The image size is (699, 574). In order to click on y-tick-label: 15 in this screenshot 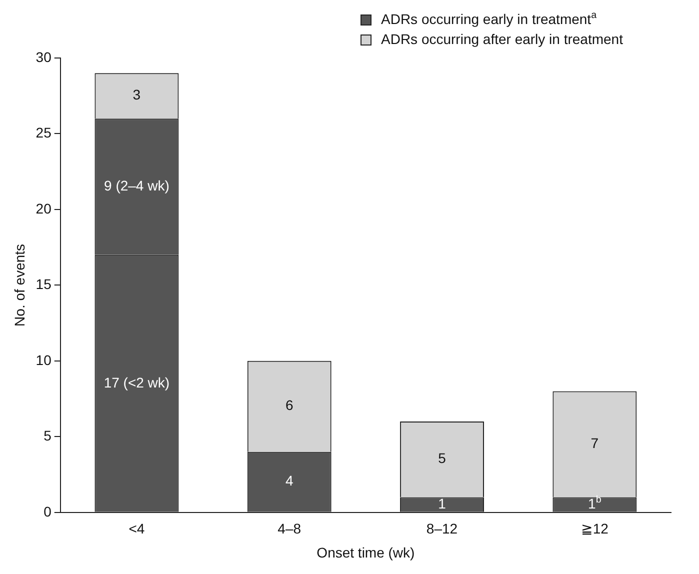, I will do `click(44, 284)`.